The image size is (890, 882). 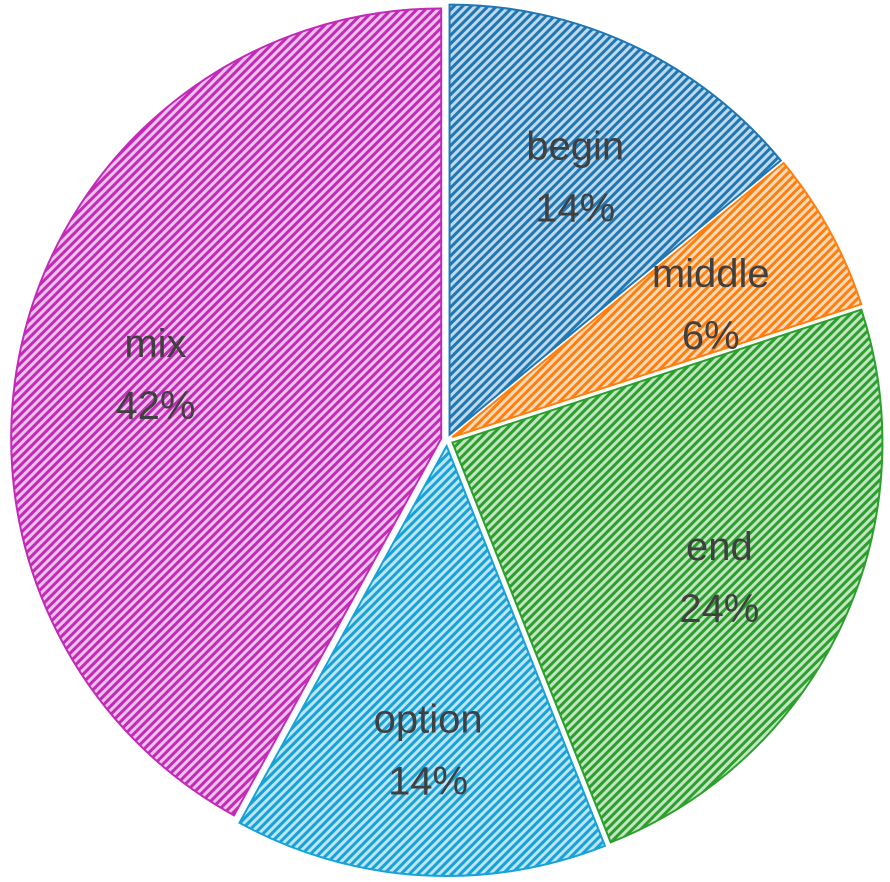 I want to click on slice-label-option: option, so click(x=428, y=719).